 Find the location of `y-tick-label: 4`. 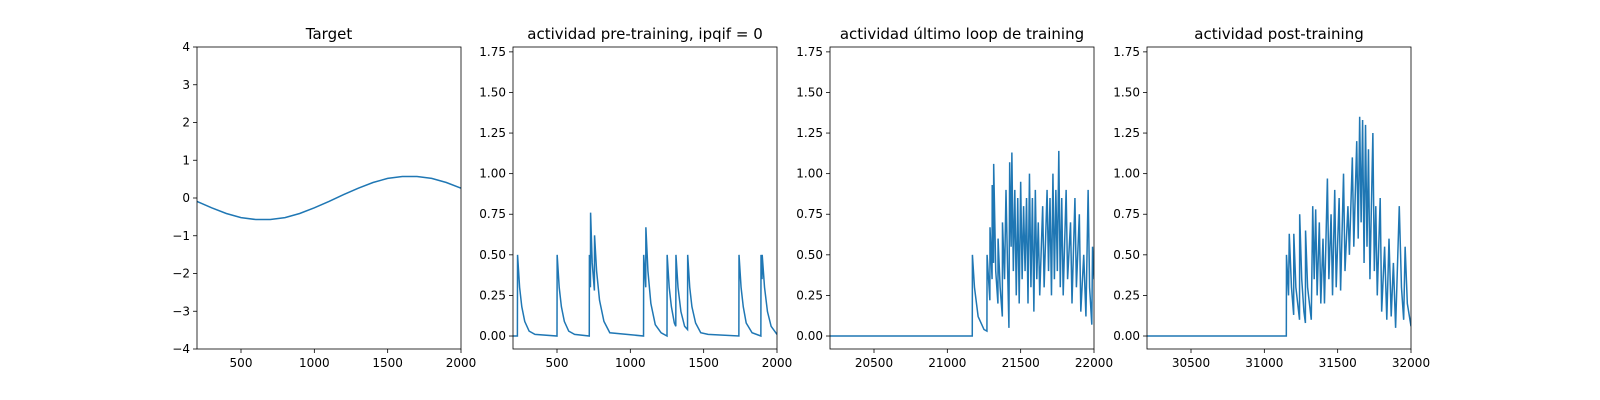

y-tick-label: 4 is located at coordinates (186, 47).